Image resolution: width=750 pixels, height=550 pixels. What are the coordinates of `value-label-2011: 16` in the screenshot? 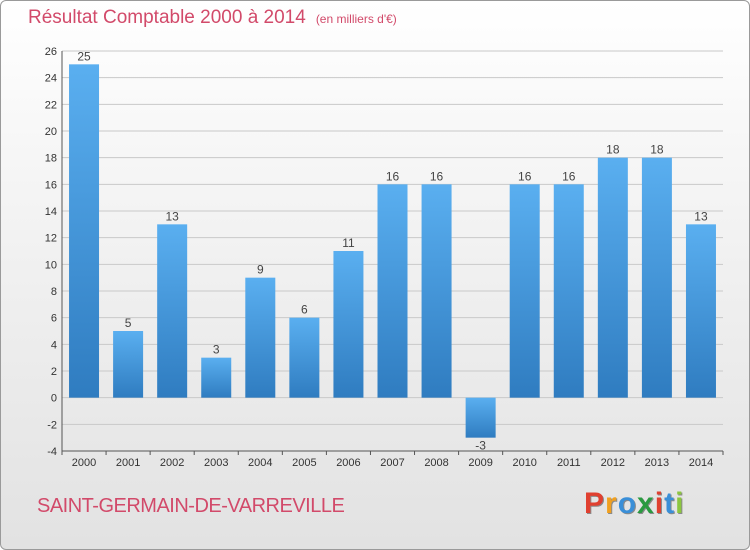 It's located at (569, 176).